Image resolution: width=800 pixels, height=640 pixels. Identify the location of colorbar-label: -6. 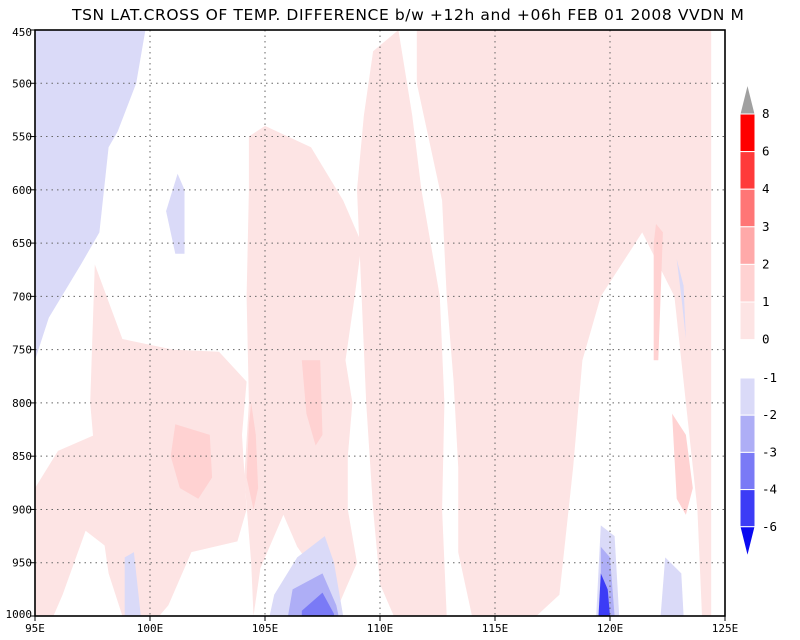
(769, 526).